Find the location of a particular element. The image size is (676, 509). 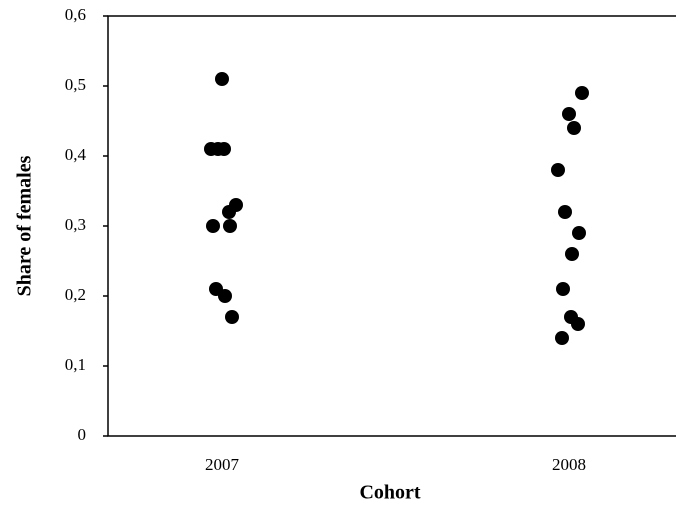

x-tick-label: 2007 is located at coordinates (222, 464).